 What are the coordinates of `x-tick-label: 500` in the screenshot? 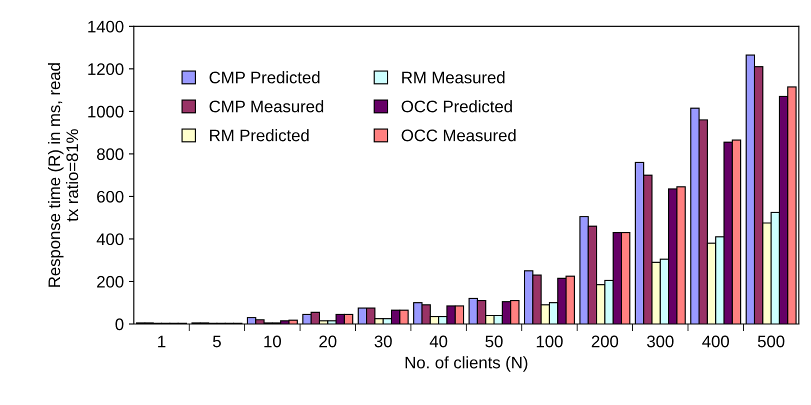 It's located at (771, 342).